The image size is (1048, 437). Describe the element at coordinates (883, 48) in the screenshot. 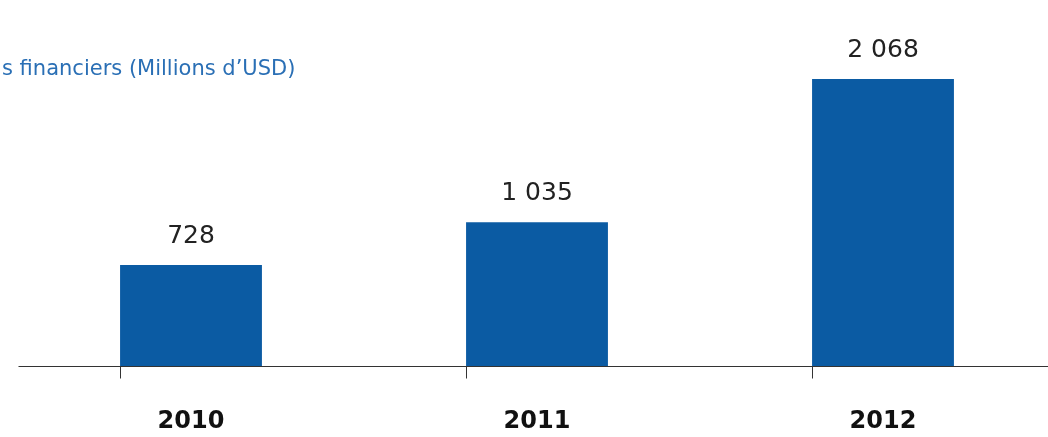

I see `data-label: 2 068` at that location.